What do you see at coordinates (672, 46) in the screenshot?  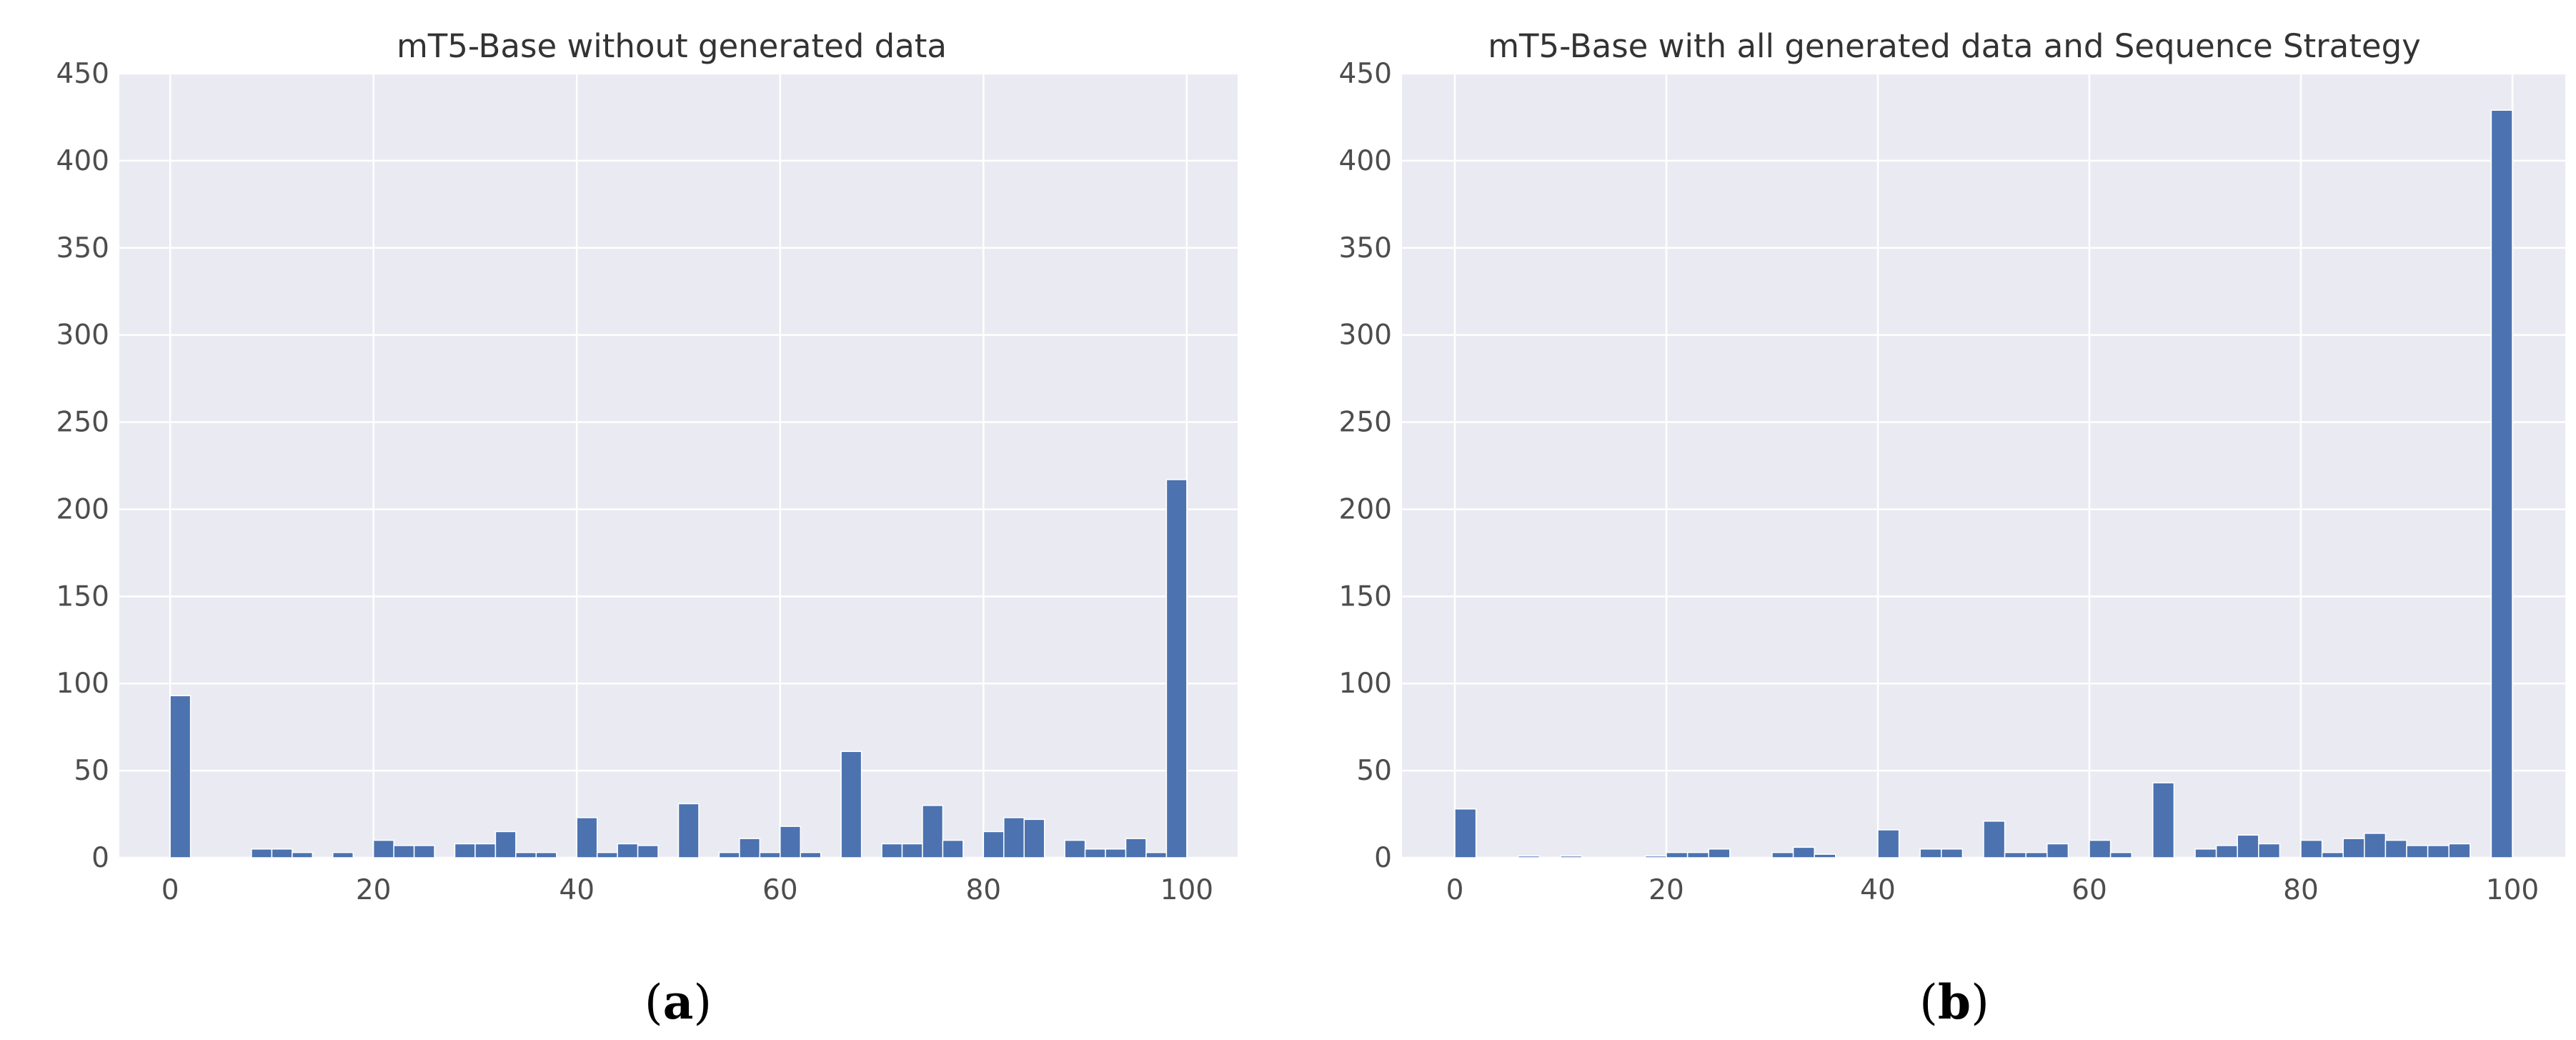 I see `chart-title-a: mT5-Base without generated data` at bounding box center [672, 46].